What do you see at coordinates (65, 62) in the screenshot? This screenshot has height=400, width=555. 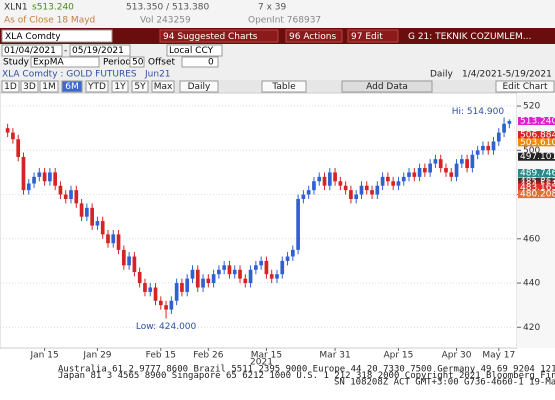 I see `study-select` at bounding box center [65, 62].